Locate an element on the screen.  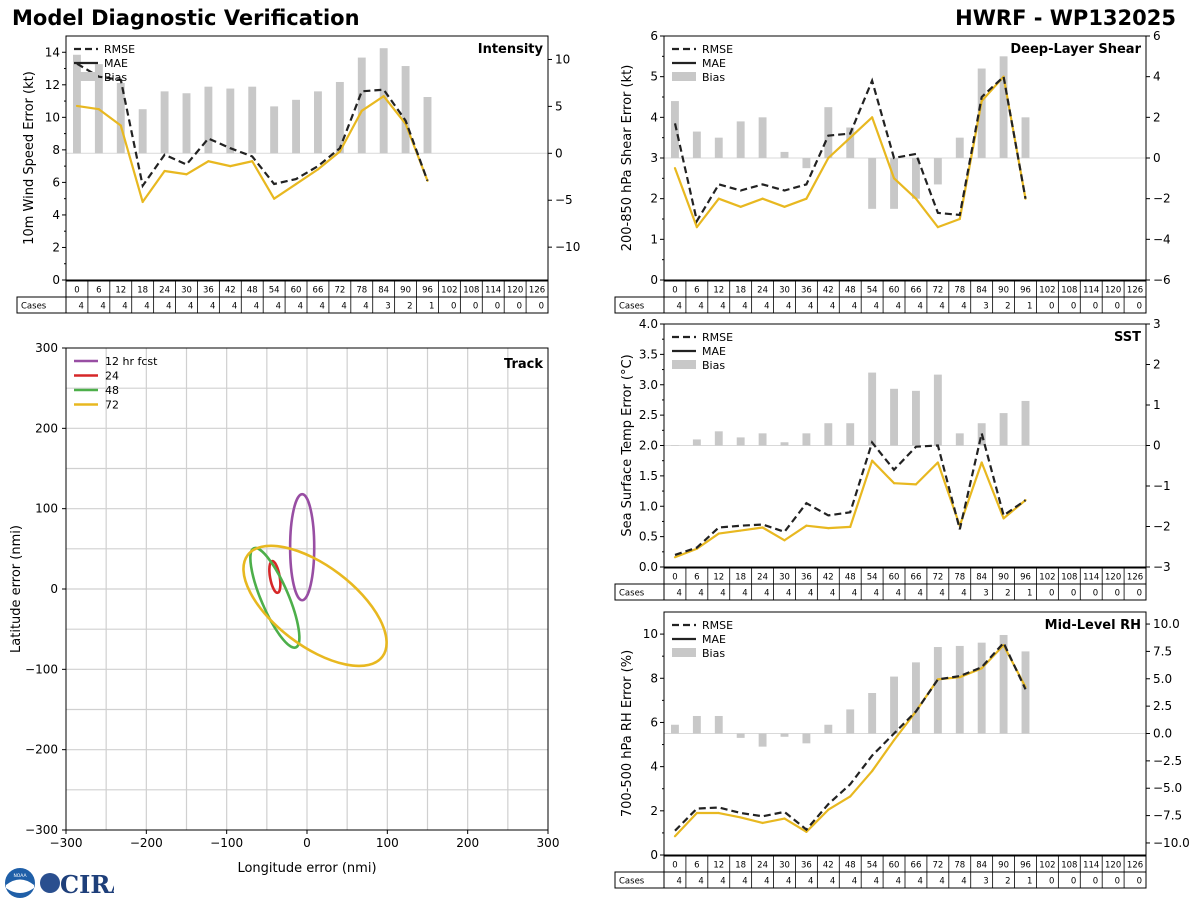
y-tick-label: 1 is located at coordinates (654, 239).